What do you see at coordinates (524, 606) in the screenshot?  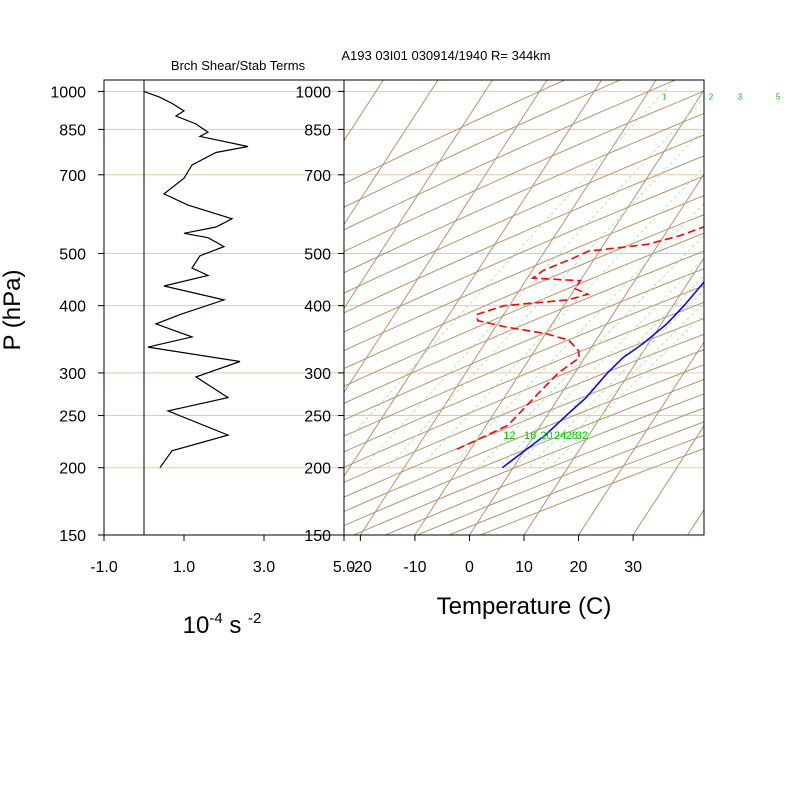 I see `temperature-axis-label: Temperature (C)` at bounding box center [524, 606].